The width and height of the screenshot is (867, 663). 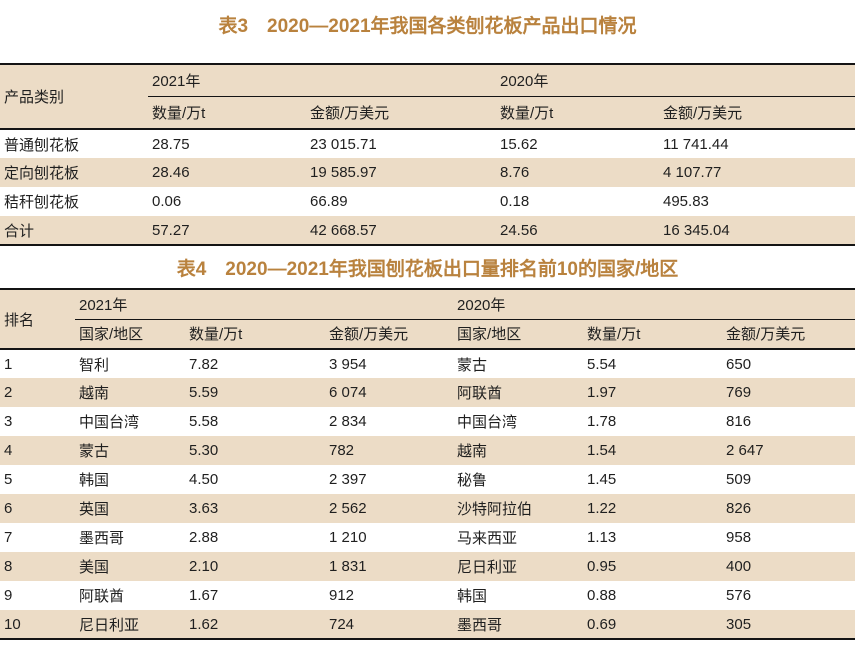 What do you see at coordinates (19, 231) in the screenshot?
I see `category-cell: 合计` at bounding box center [19, 231].